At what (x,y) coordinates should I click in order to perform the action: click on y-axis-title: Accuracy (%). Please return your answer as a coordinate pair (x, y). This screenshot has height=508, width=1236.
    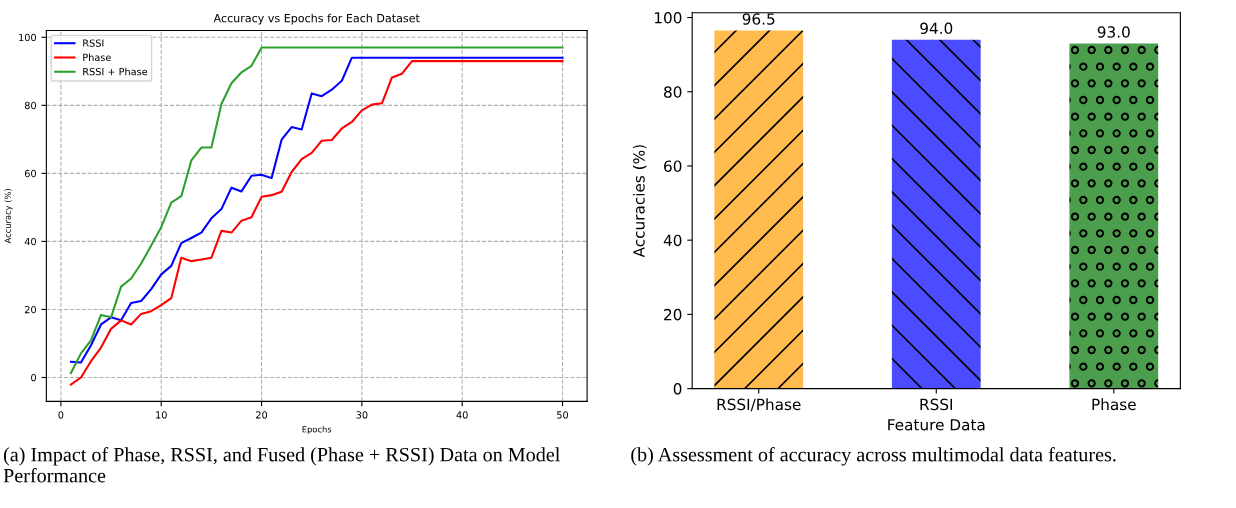
    Looking at the image, I should click on (8, 216).